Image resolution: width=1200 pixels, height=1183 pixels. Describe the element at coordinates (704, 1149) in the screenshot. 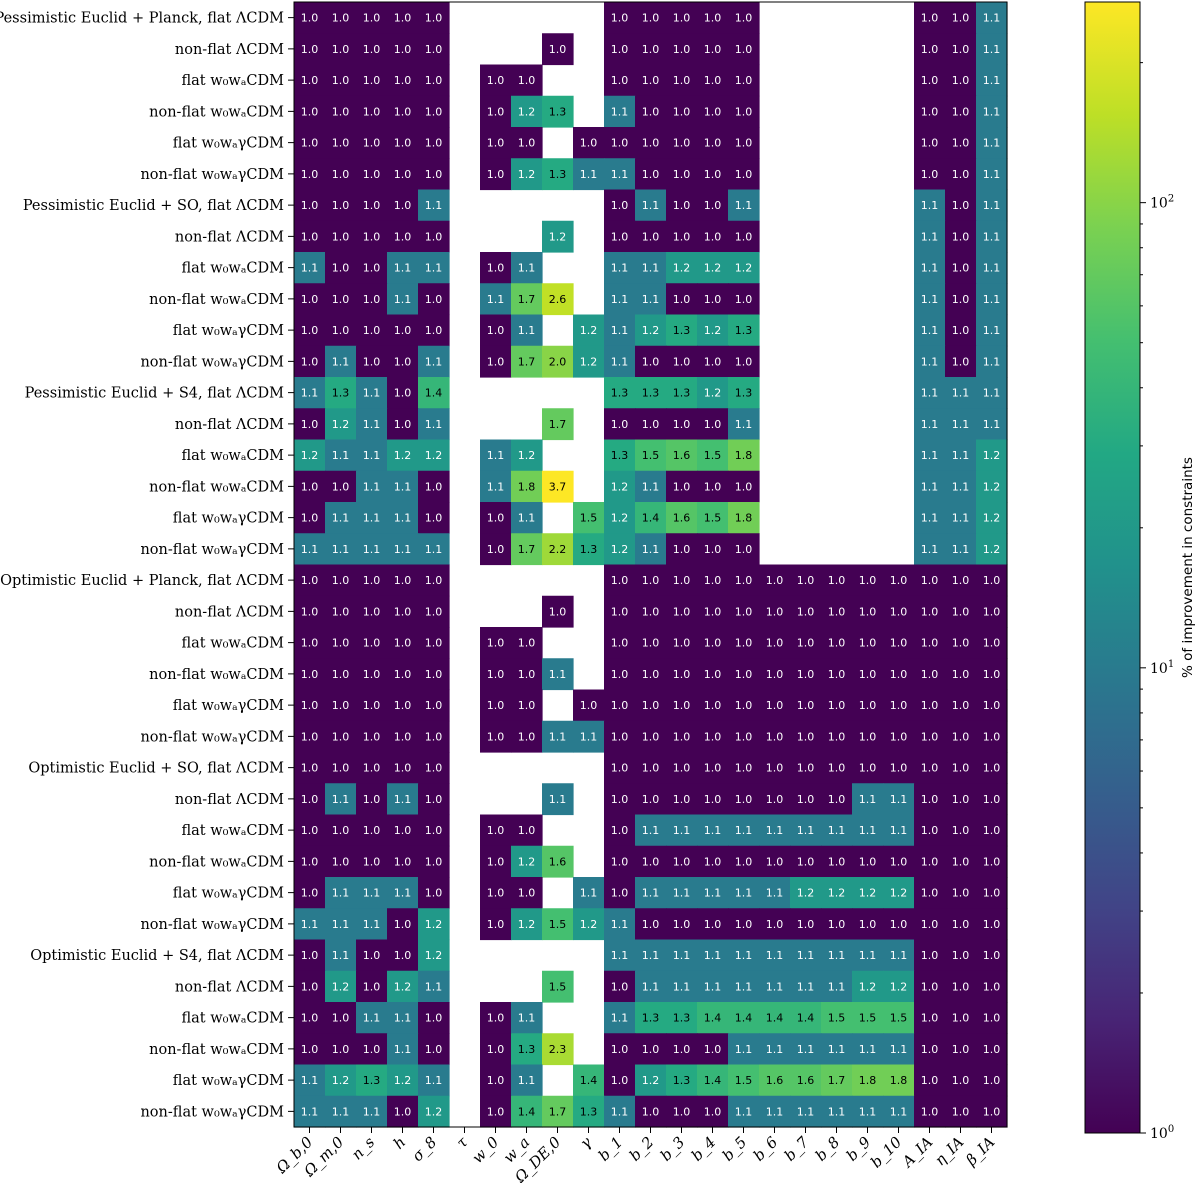

I see `column-label: b_4` at that location.